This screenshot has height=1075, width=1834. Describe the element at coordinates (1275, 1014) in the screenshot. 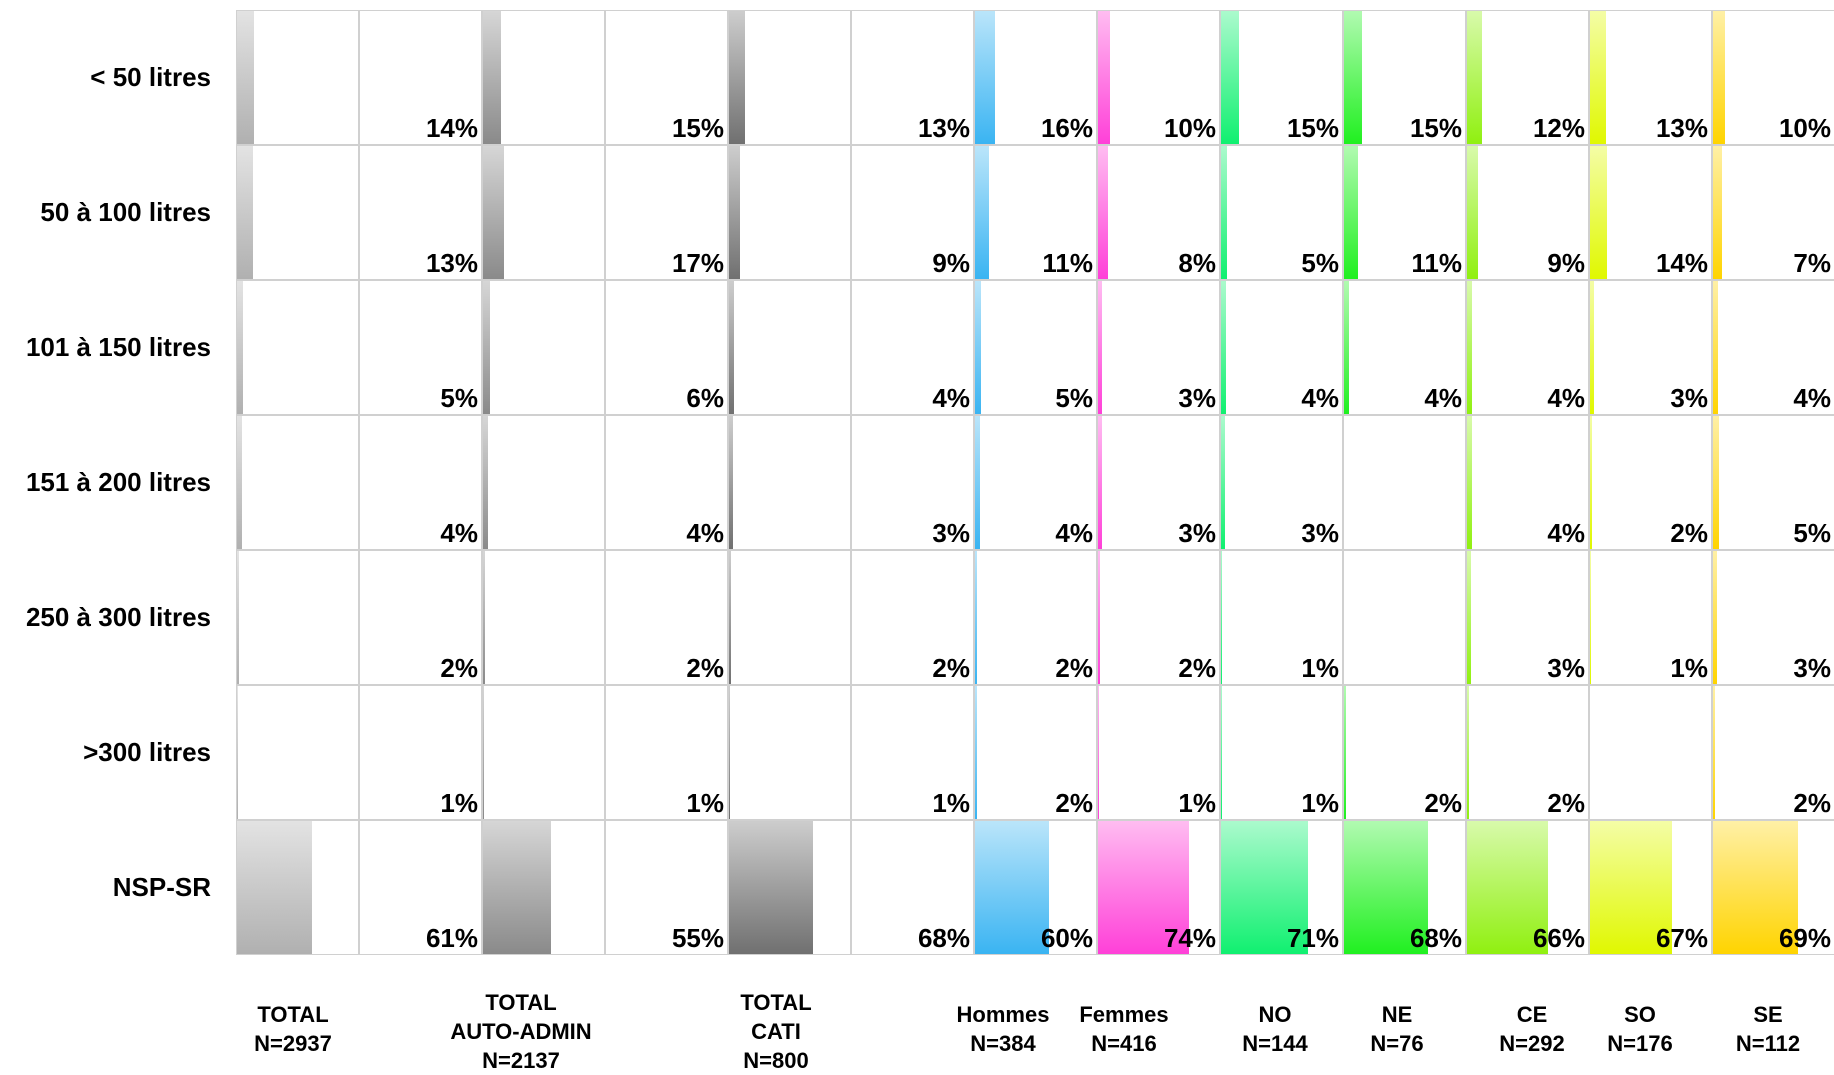

I see `column-label-line: NO` at that location.